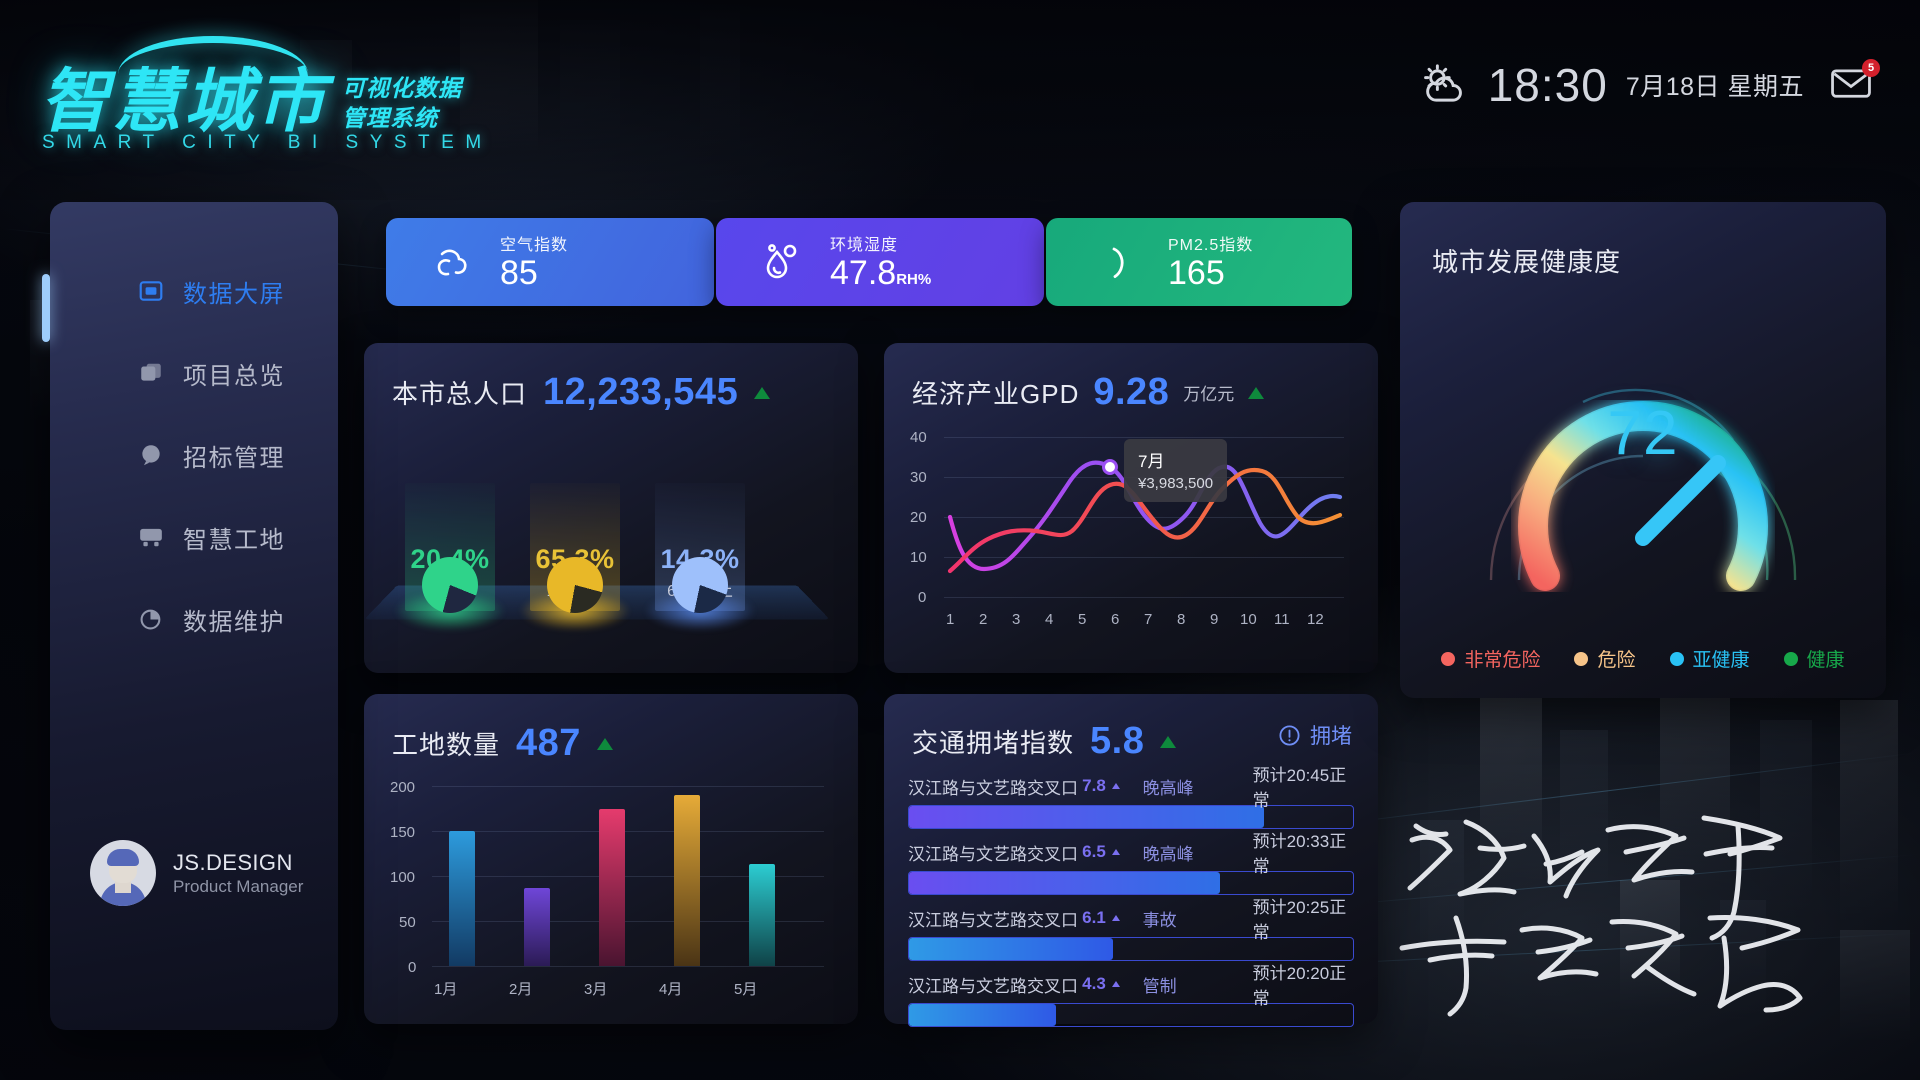 The width and height of the screenshot is (1920, 1080). I want to click on gdp-title: 经济产业GPD, so click(996, 394).